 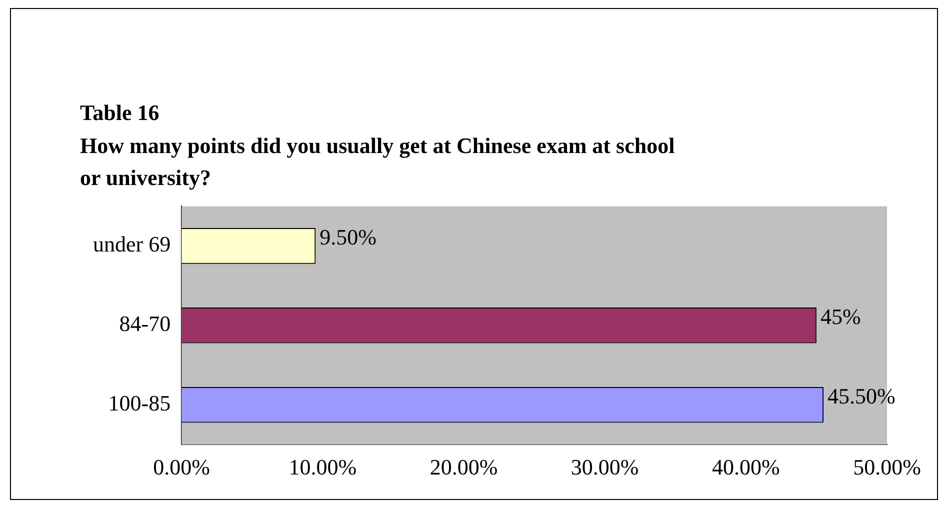 What do you see at coordinates (145, 323) in the screenshot?
I see `y-tick-label: 84-70` at bounding box center [145, 323].